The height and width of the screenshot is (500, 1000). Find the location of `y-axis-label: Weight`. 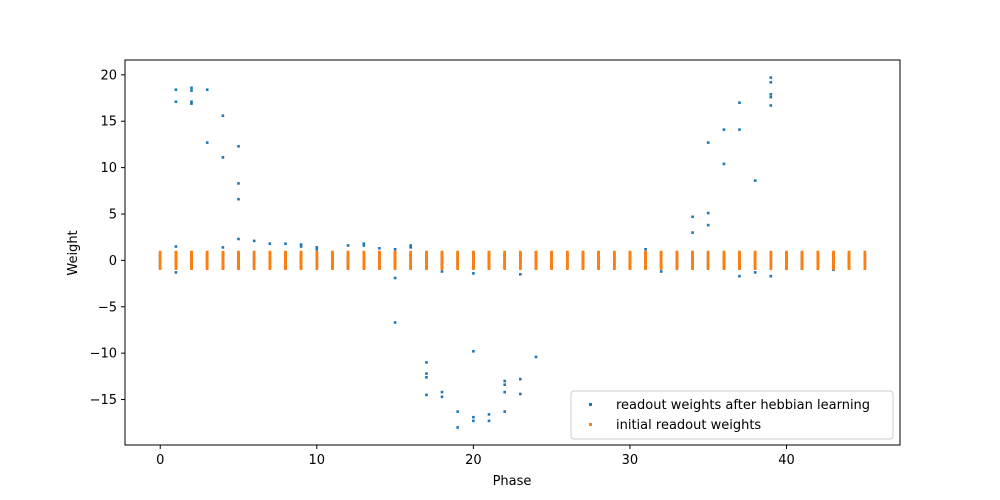

y-axis-label: Weight is located at coordinates (73, 252).